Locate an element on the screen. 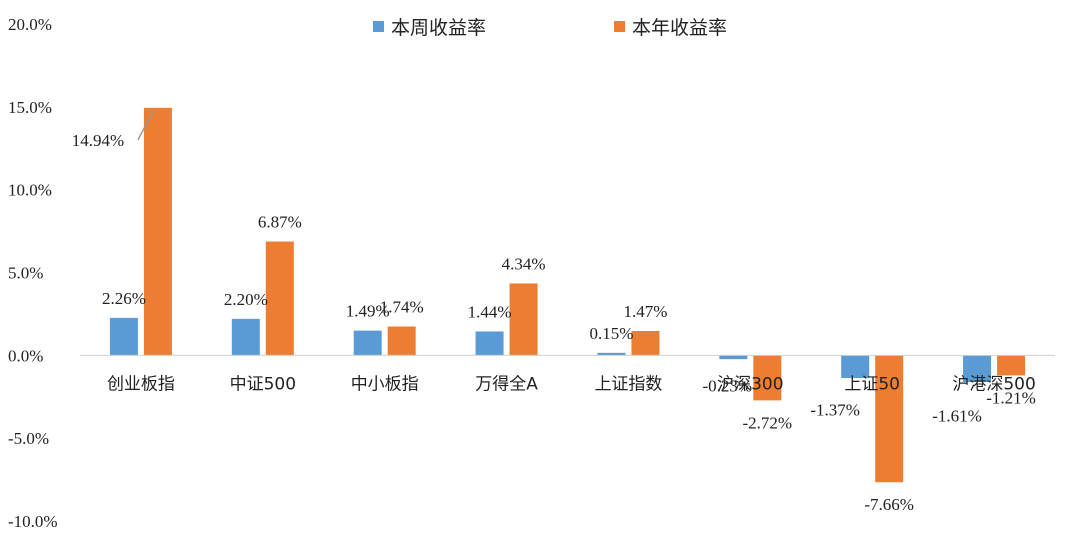 This screenshot has width=1080, height=546. data-label: -0.23% is located at coordinates (728, 385).